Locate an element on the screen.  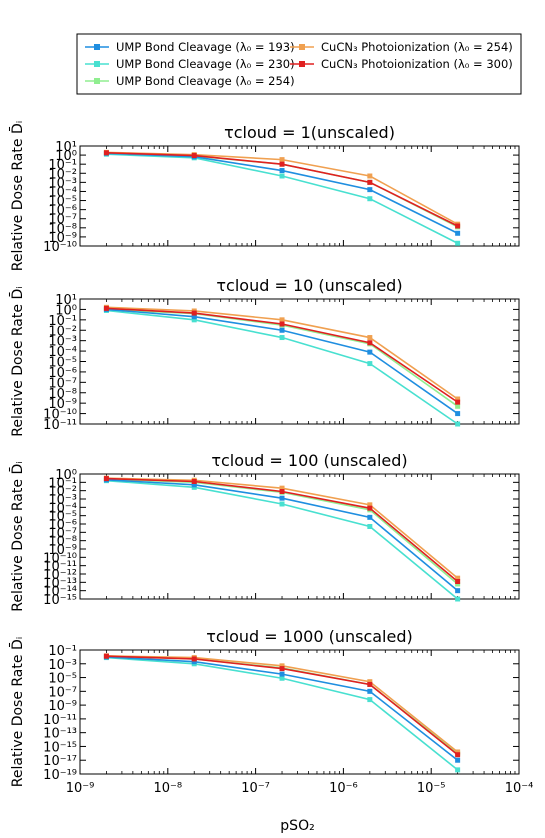
y-tick-label: 10⁻¹⁰ is located at coordinates (60, 558).